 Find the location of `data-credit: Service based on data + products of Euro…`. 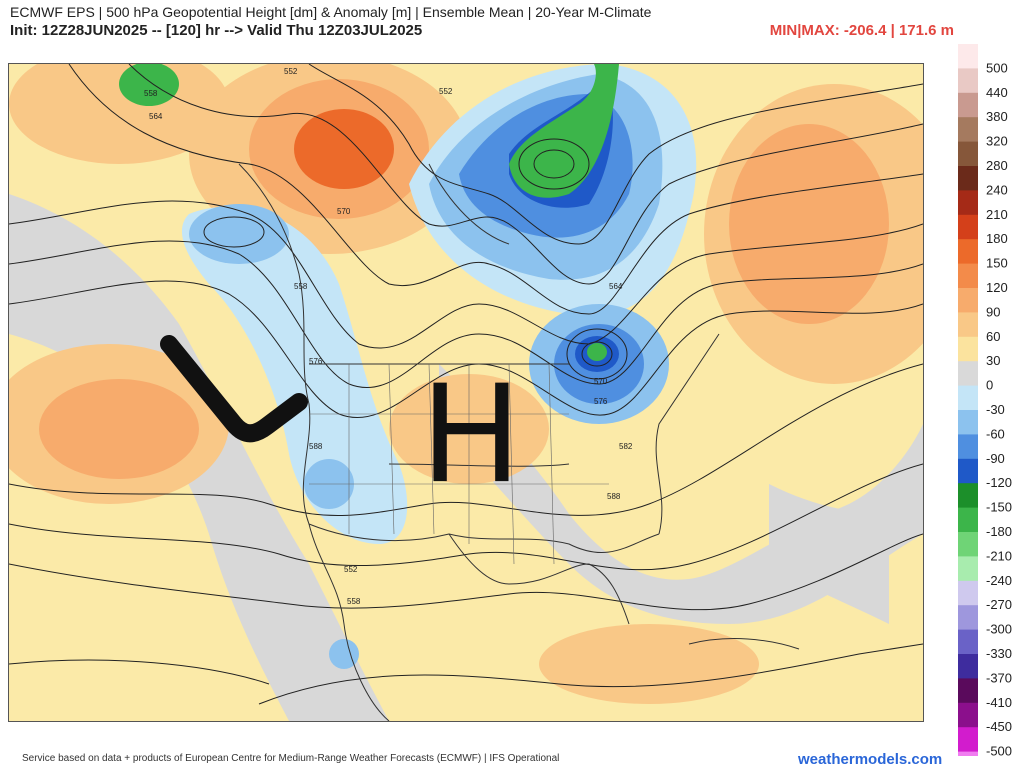

data-credit: Service based on data + products of Euro… is located at coordinates (291, 758).